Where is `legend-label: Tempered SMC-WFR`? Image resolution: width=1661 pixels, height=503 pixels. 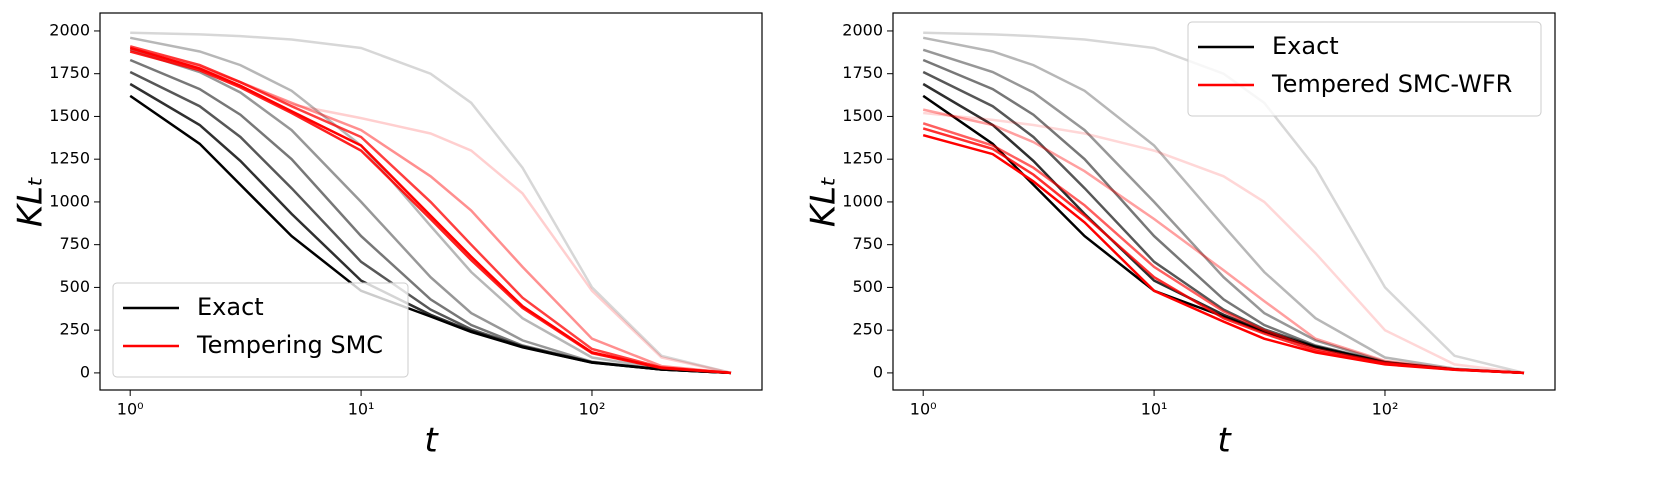 legend-label: Tempered SMC-WFR is located at coordinates (1391, 84).